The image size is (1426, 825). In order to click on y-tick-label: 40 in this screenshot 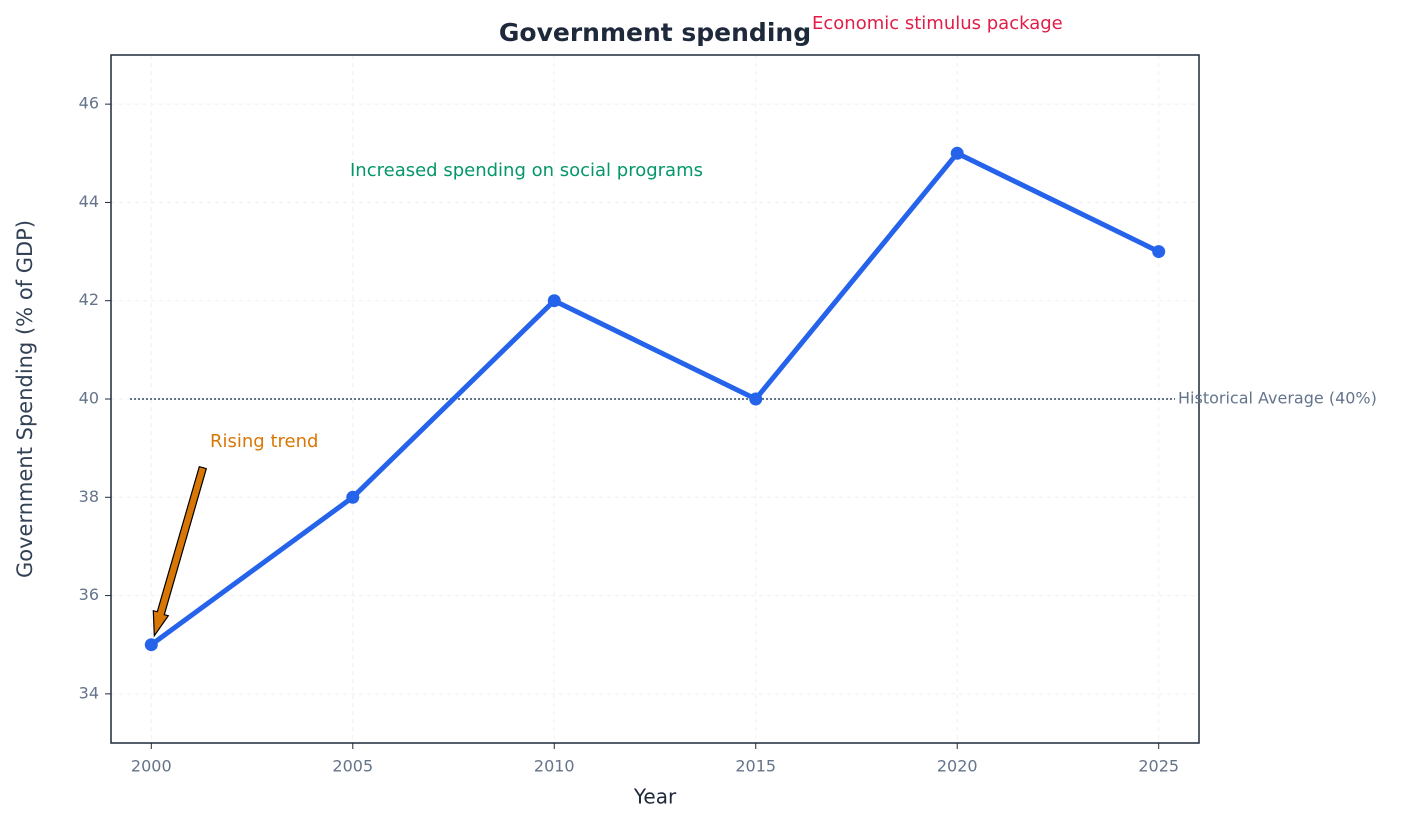, I will do `click(89, 398)`.